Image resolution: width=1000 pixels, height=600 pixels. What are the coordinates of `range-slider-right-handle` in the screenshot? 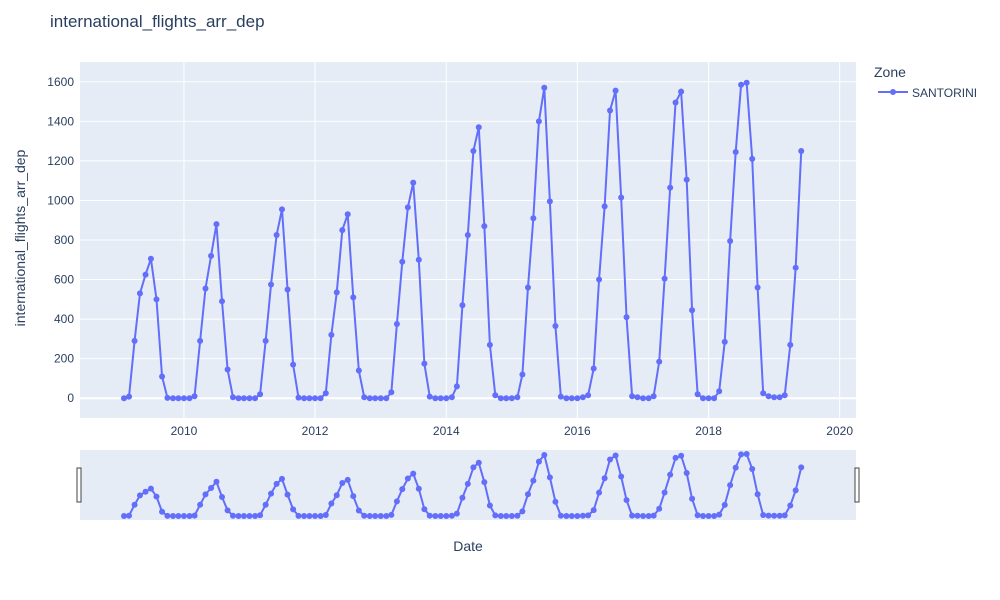 It's located at (857, 485).